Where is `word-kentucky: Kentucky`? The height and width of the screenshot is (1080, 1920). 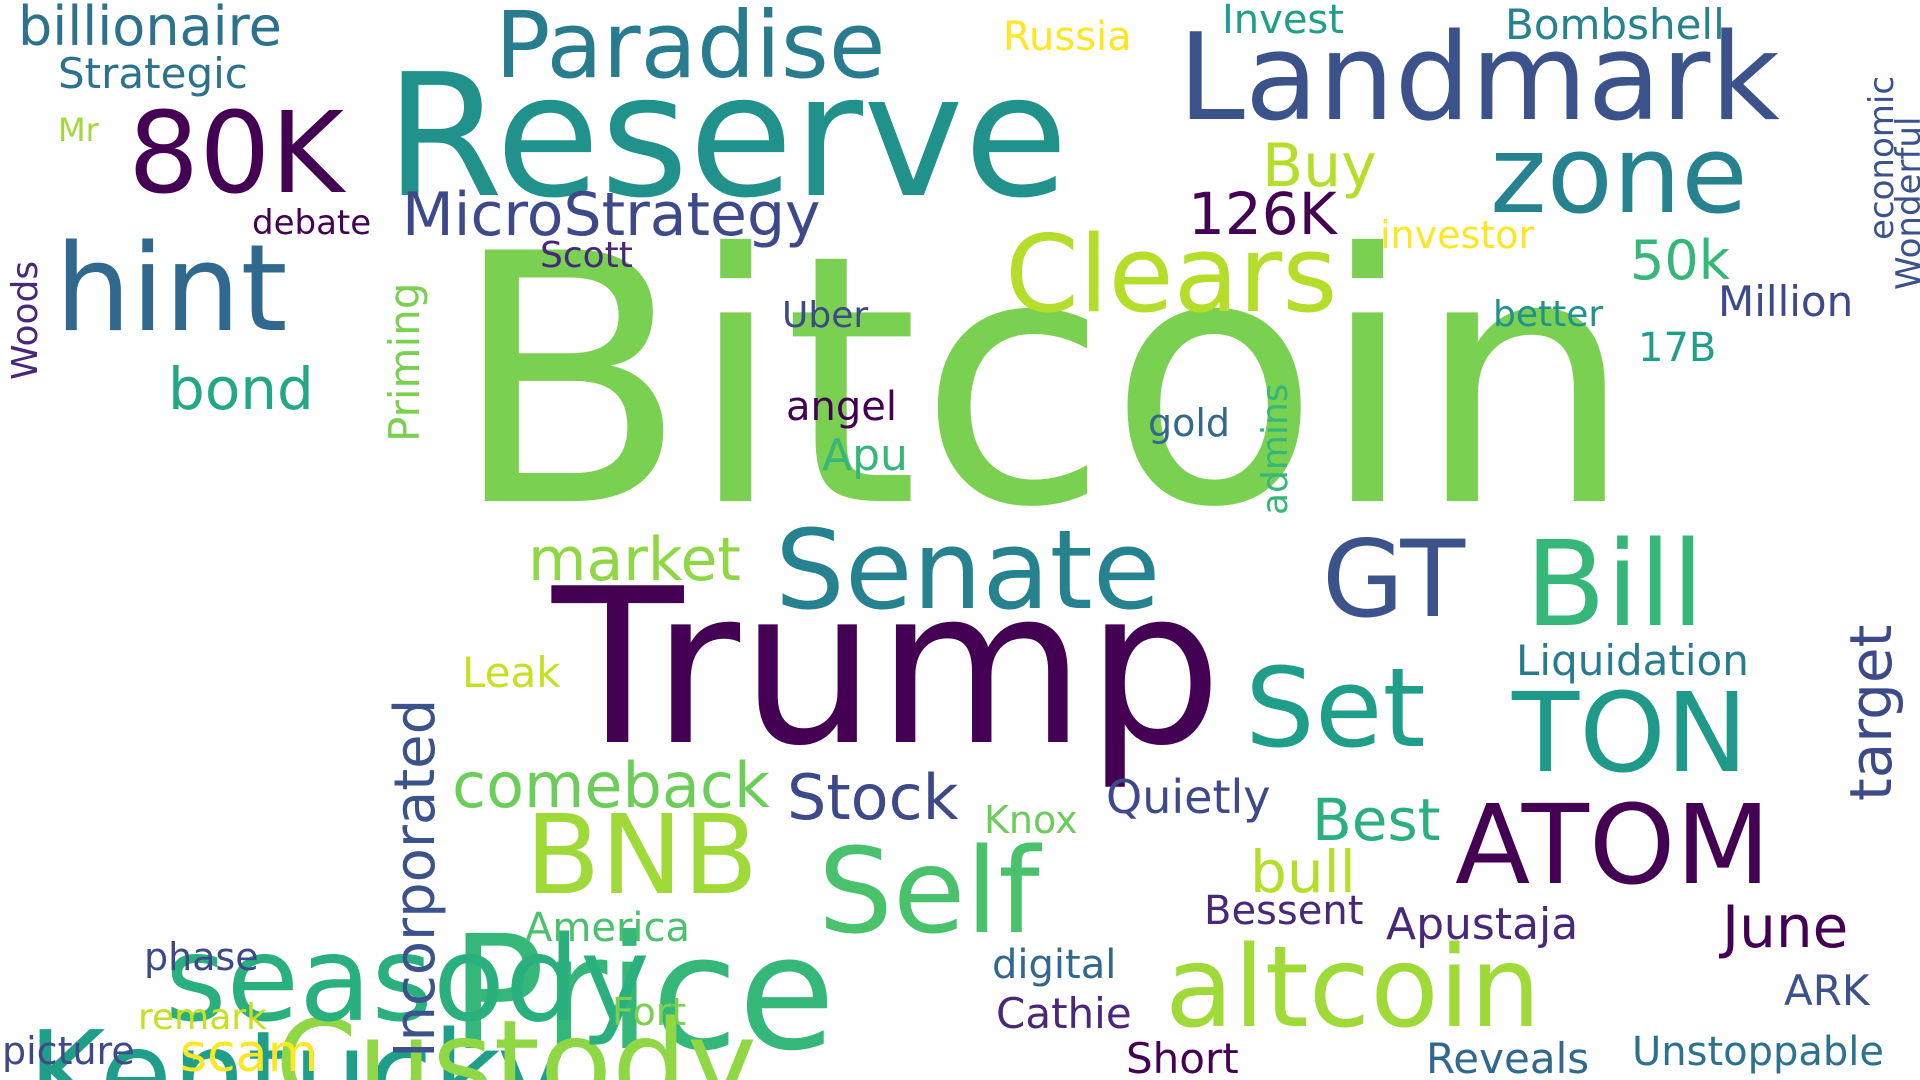
word-kentucky: Kentucky is located at coordinates (297, 1042).